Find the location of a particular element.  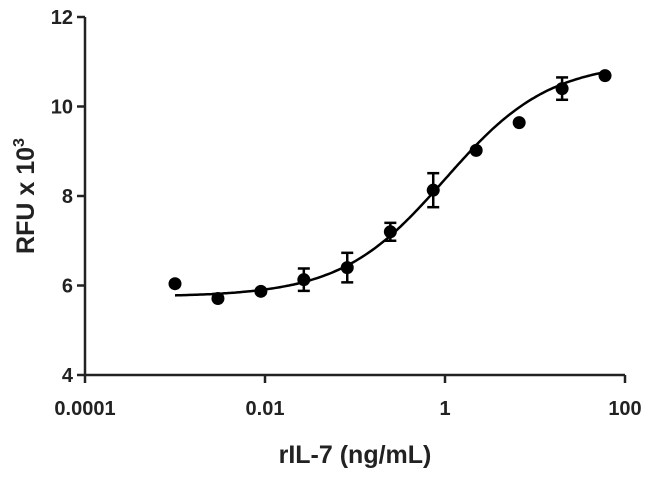

y-axis-label: RFU x 103 is located at coordinates (25, 196).